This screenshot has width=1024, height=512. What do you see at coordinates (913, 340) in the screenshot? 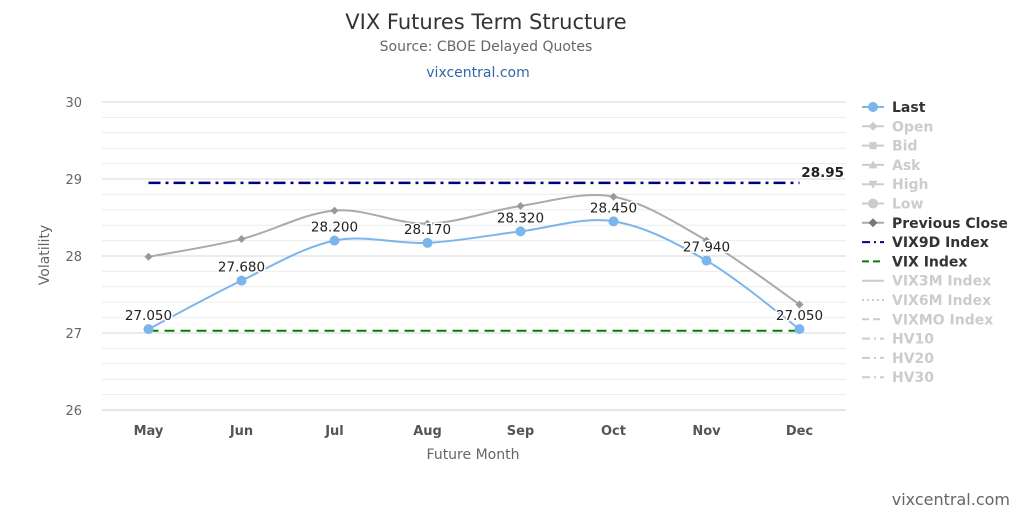
I see `legend-label: HV10` at bounding box center [913, 340].